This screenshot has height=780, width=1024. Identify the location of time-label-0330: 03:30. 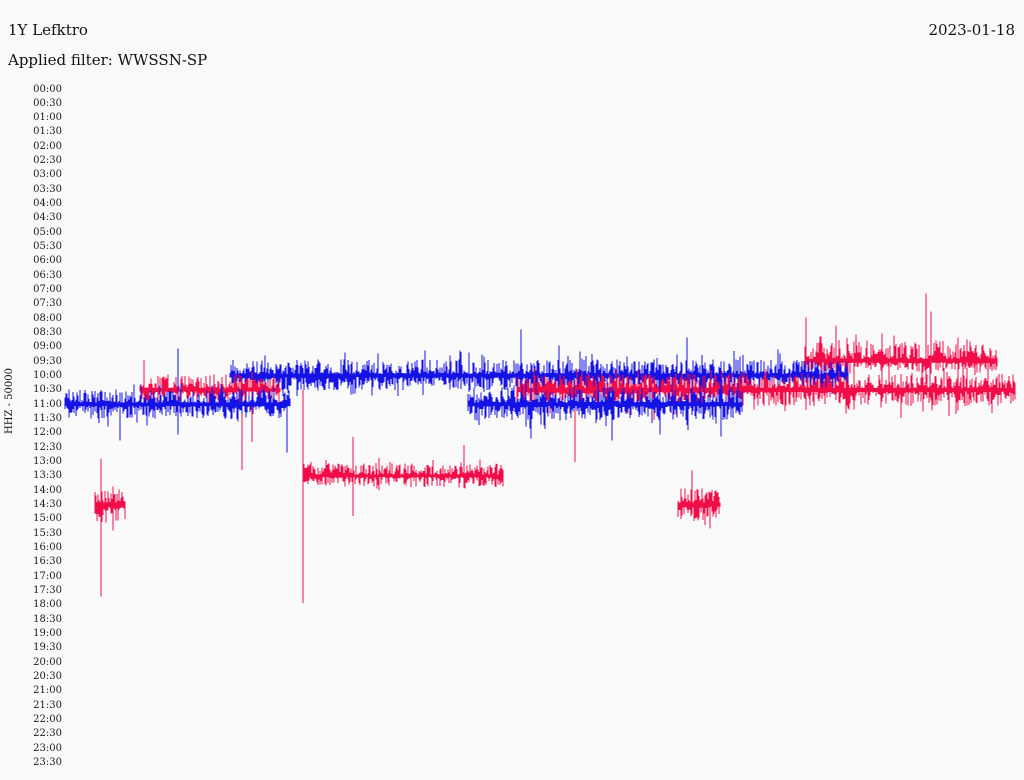
(47, 189).